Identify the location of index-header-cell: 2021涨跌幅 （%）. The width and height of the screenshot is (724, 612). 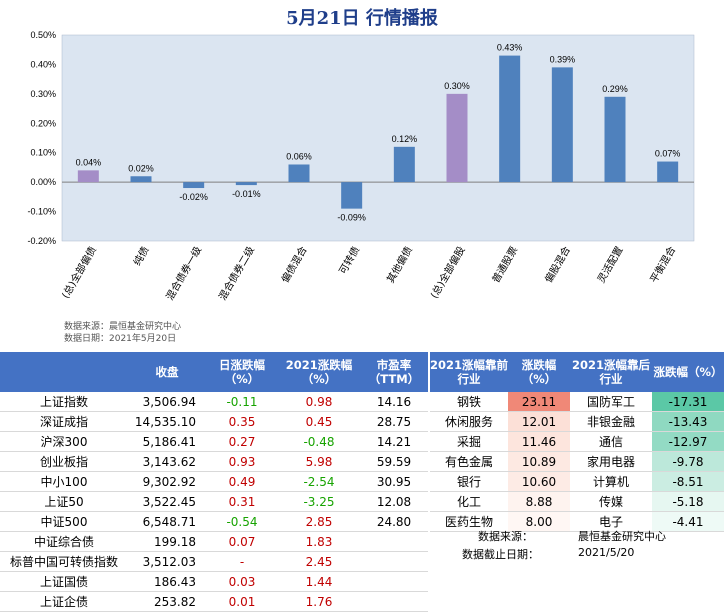
(319, 372).